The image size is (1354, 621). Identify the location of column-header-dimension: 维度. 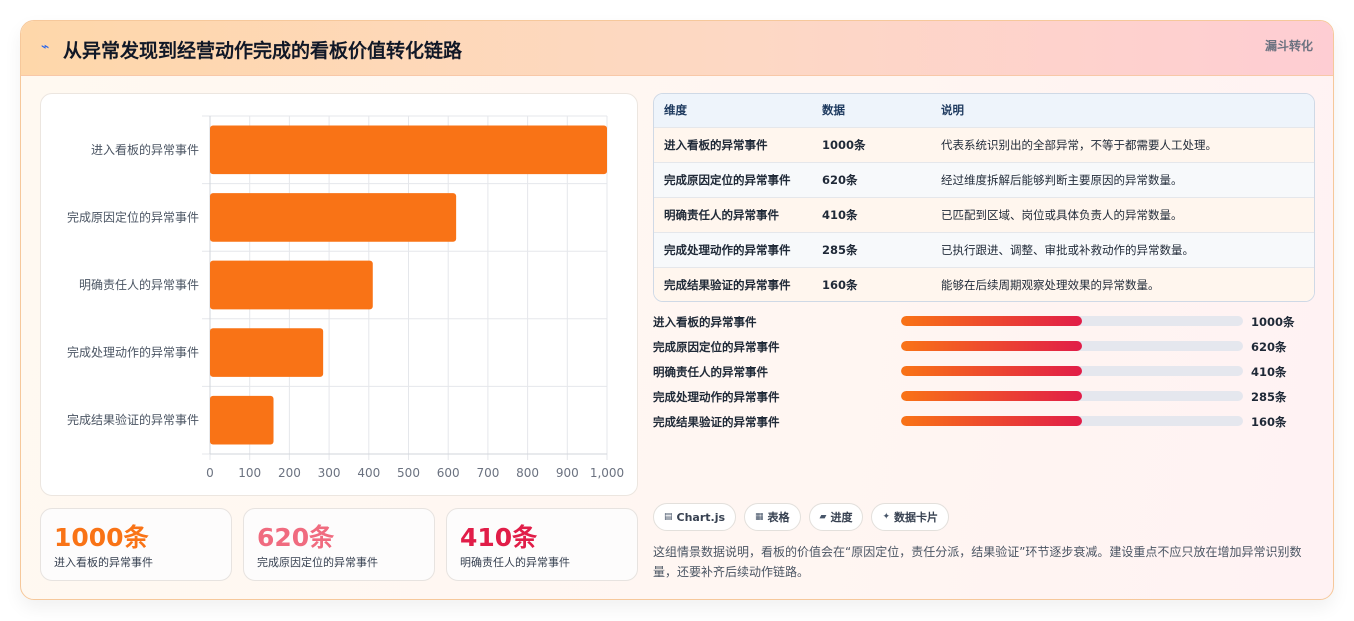
(675, 110).